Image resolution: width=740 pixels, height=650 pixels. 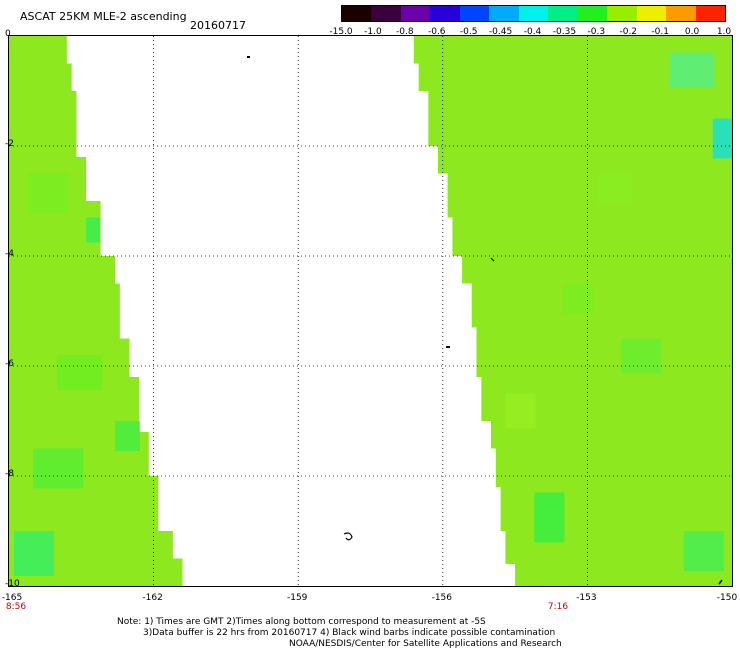 I want to click on color-scale-label: -0.3, so click(x=596, y=32).